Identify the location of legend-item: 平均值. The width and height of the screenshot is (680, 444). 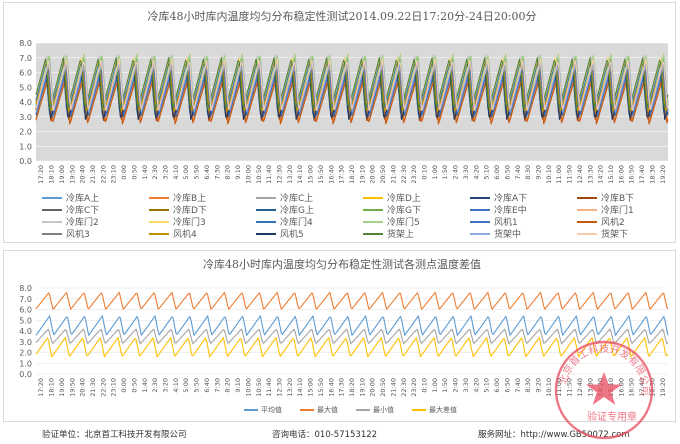
(263, 410).